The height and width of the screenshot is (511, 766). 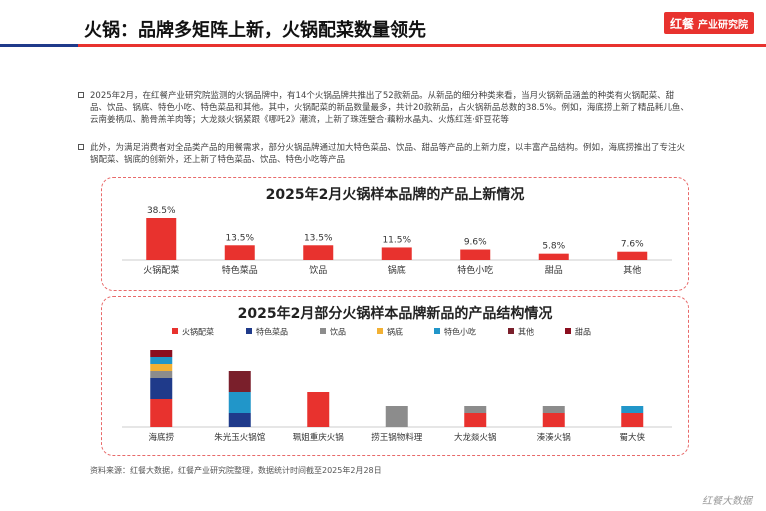 I want to click on brand-label: 产业研究院, so click(x=723, y=25).